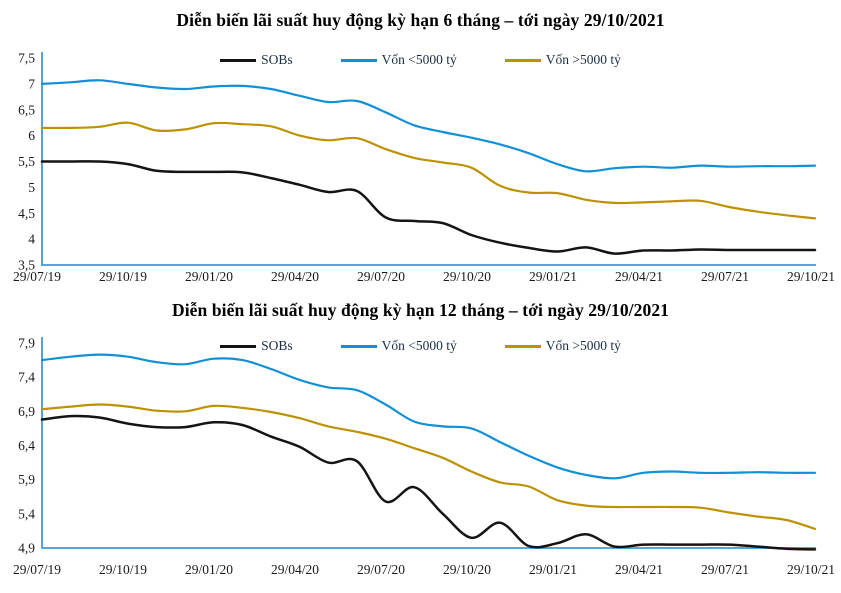 Image resolution: width=841 pixels, height=593 pixels. I want to click on y-tick-label: 7, so click(31, 83).